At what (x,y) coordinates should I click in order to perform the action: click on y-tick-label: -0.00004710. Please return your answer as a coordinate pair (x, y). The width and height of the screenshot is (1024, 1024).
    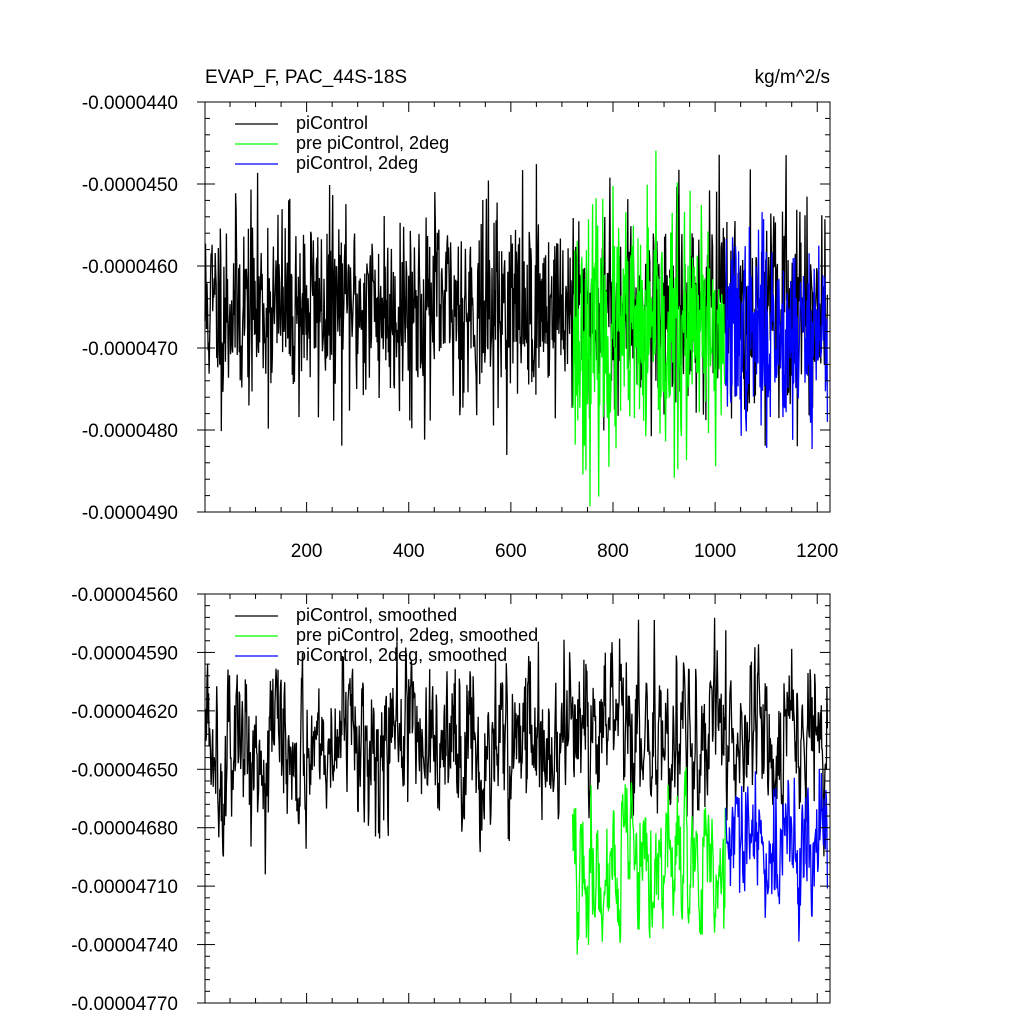
    Looking at the image, I should click on (124, 887).